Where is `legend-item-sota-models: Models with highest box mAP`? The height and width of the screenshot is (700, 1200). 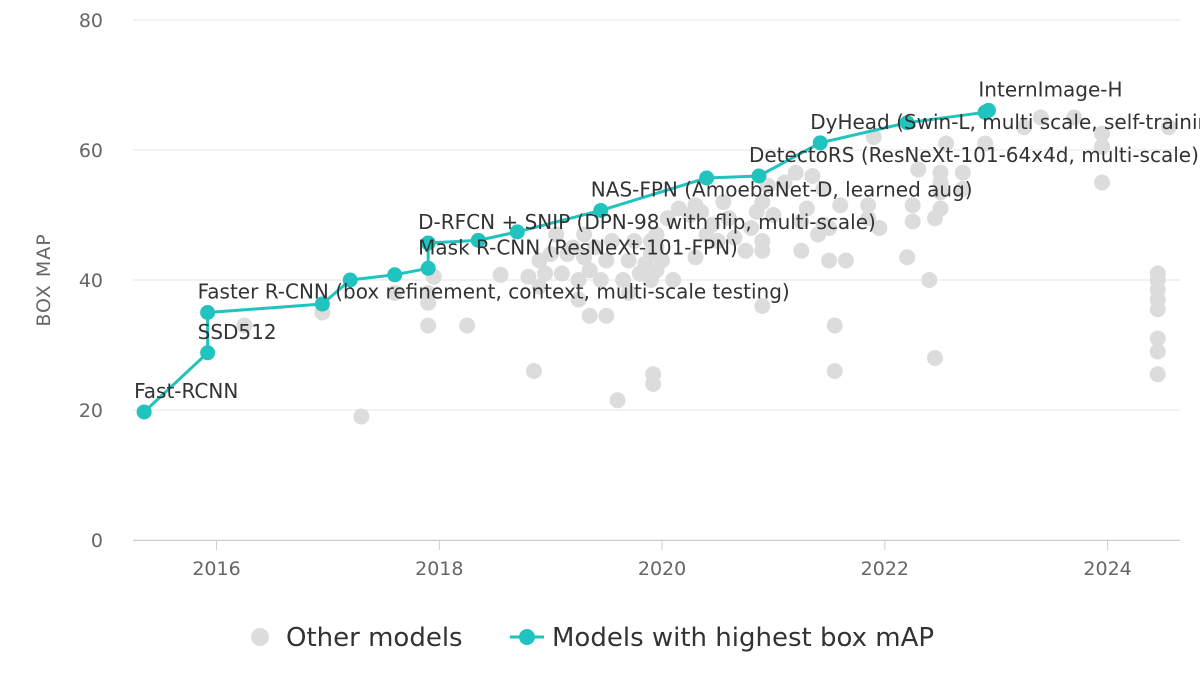 legend-item-sota-models: Models with highest box mAP is located at coordinates (722, 638).